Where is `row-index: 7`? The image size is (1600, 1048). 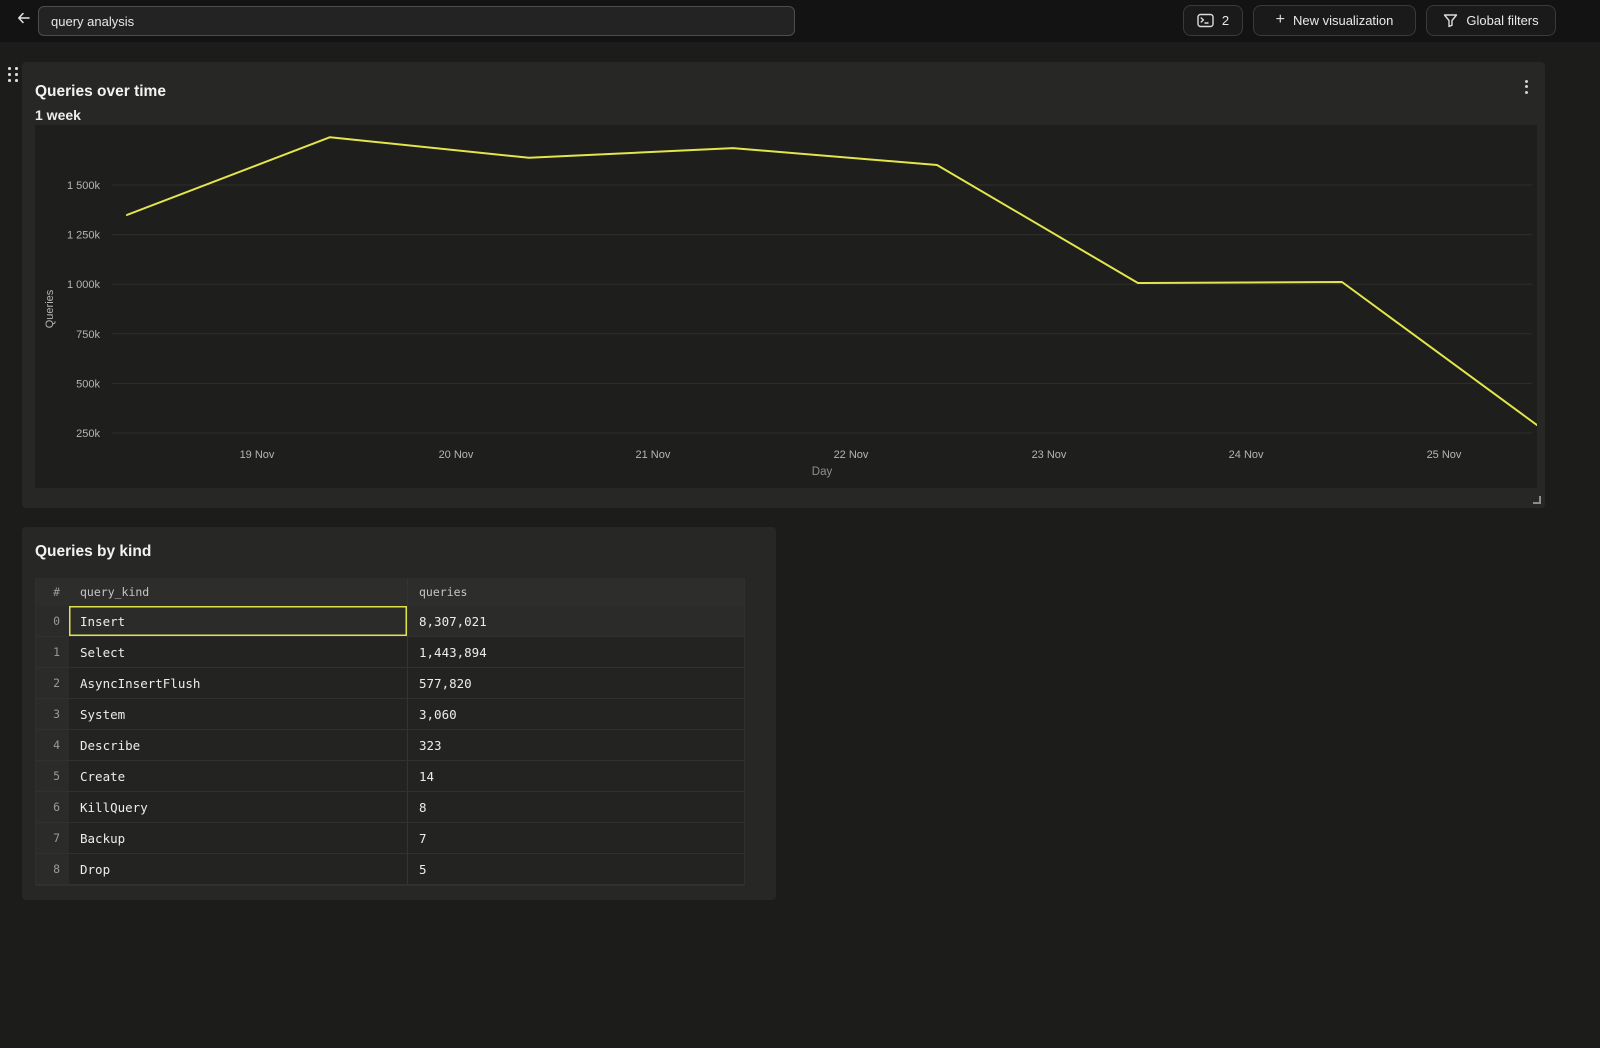 row-index: 7 is located at coordinates (52, 838).